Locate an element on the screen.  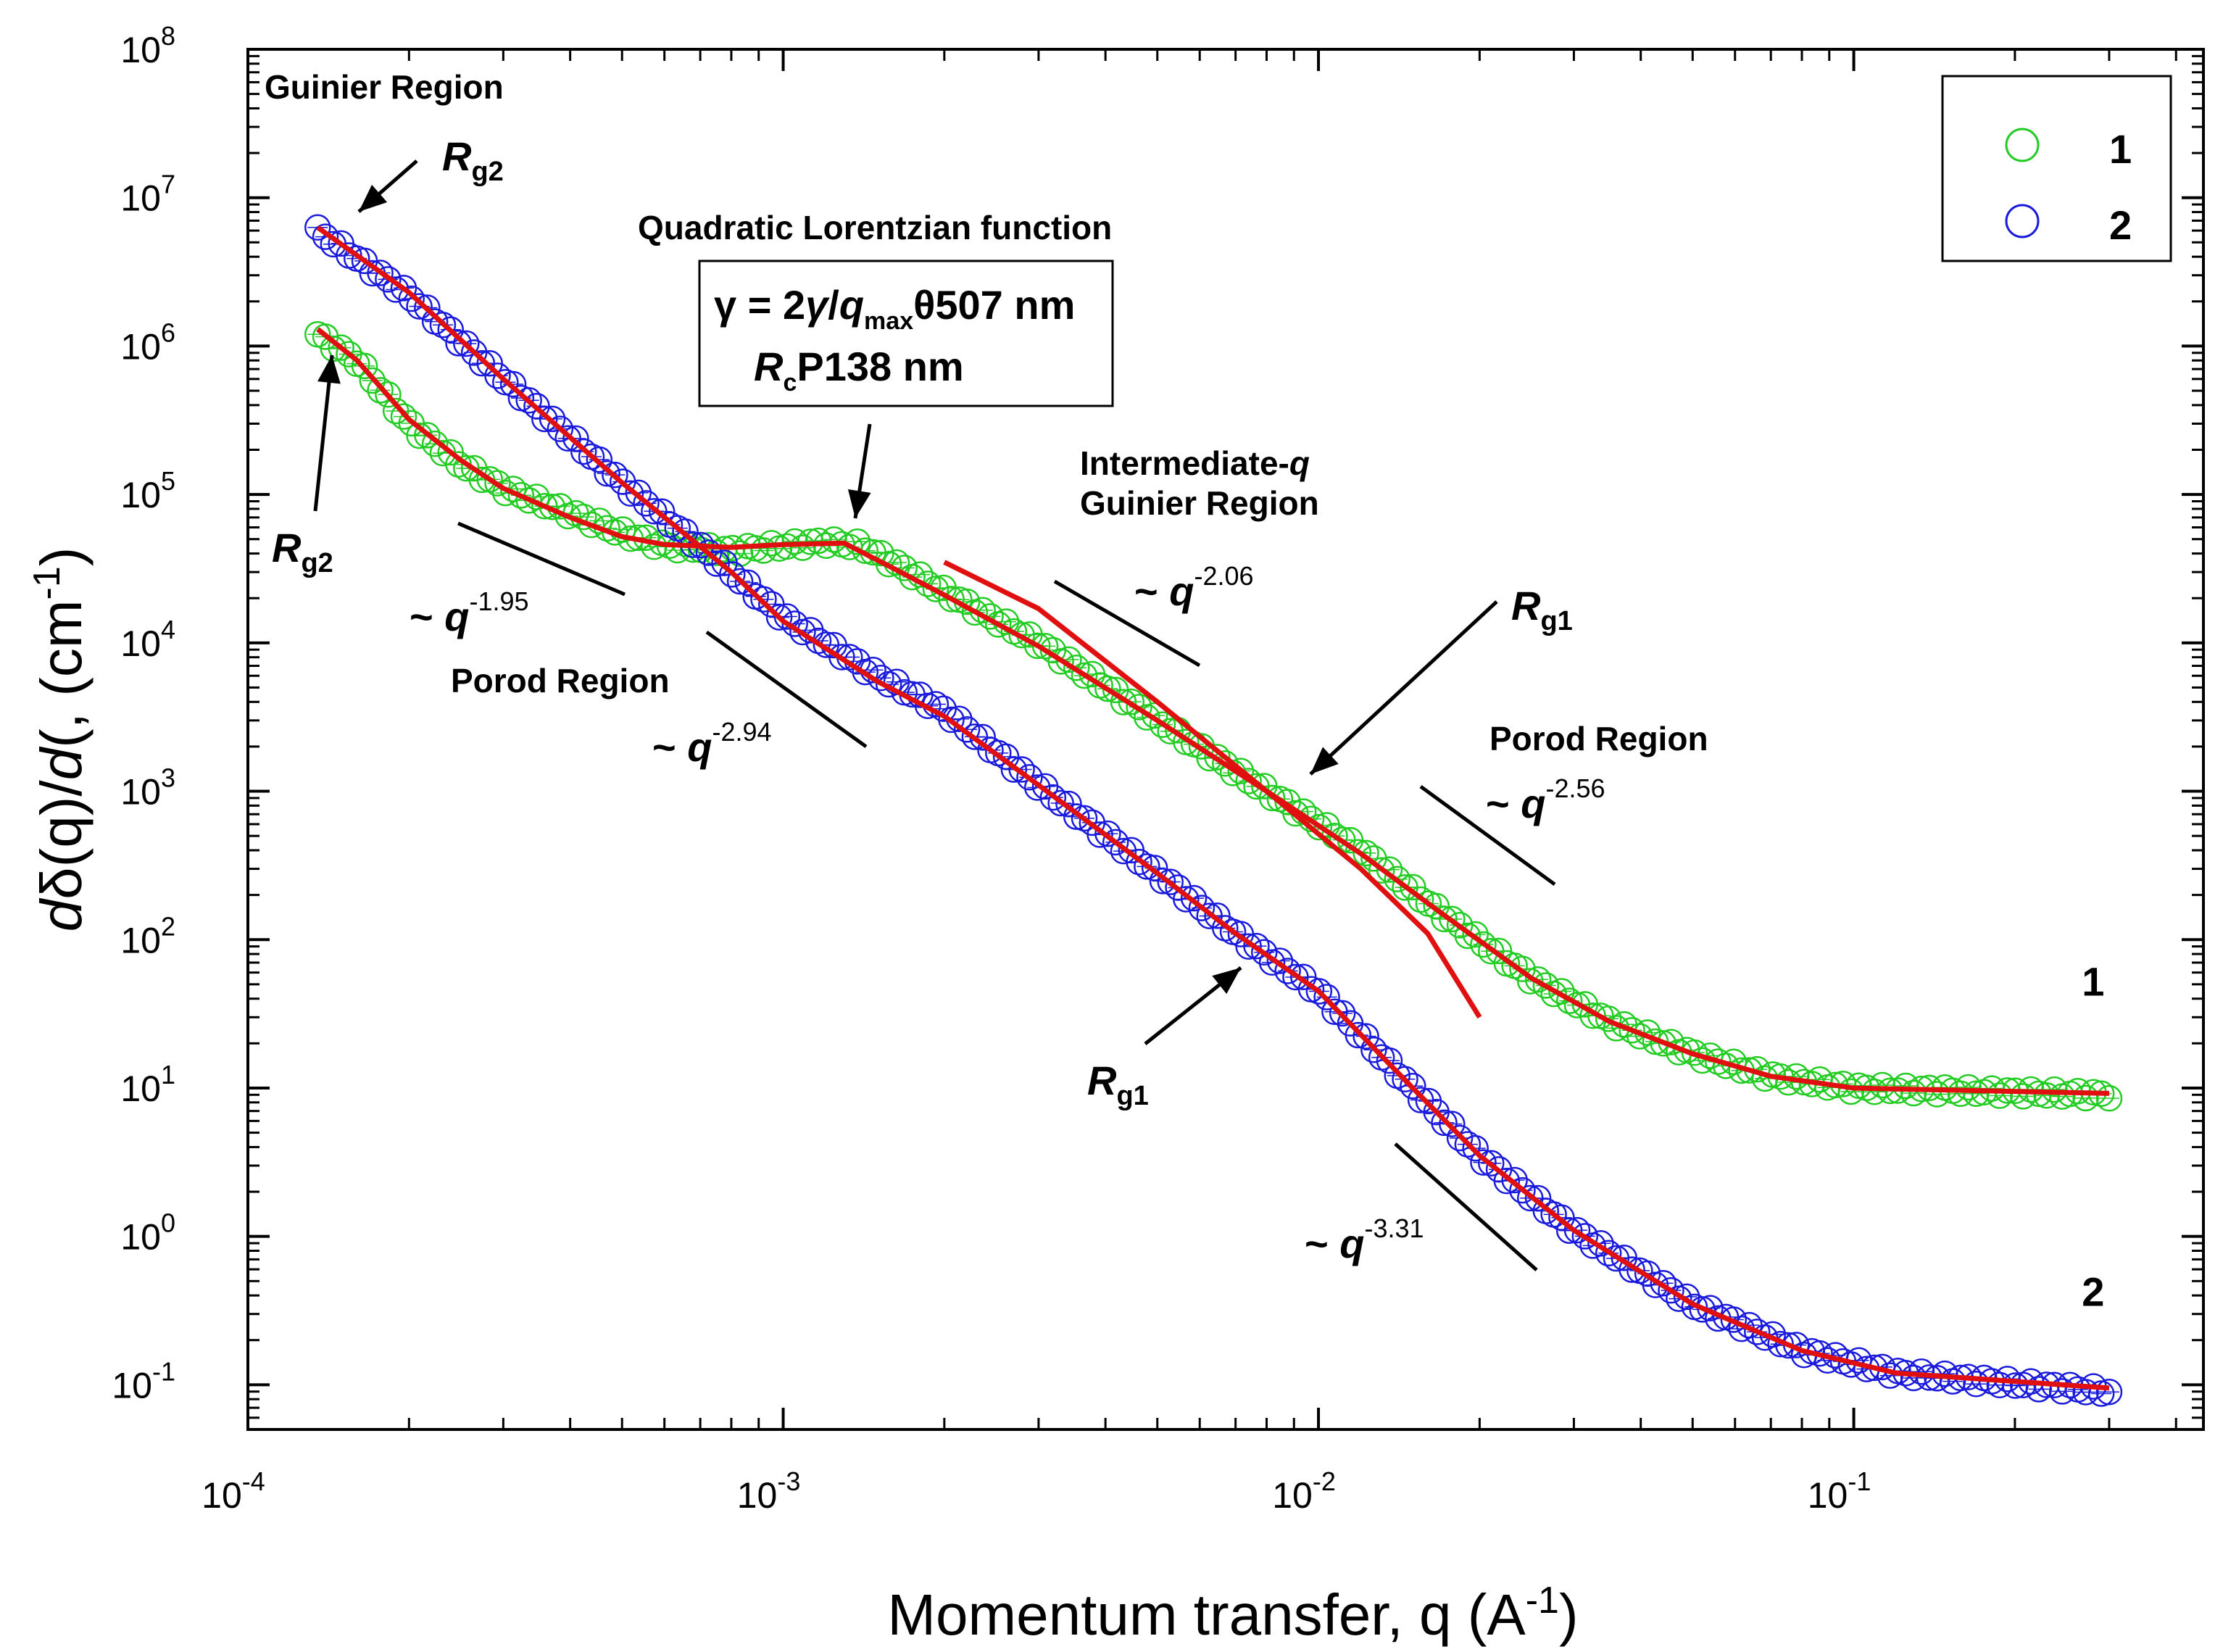
y-tick-label: 10¹ is located at coordinates (147, 1084).